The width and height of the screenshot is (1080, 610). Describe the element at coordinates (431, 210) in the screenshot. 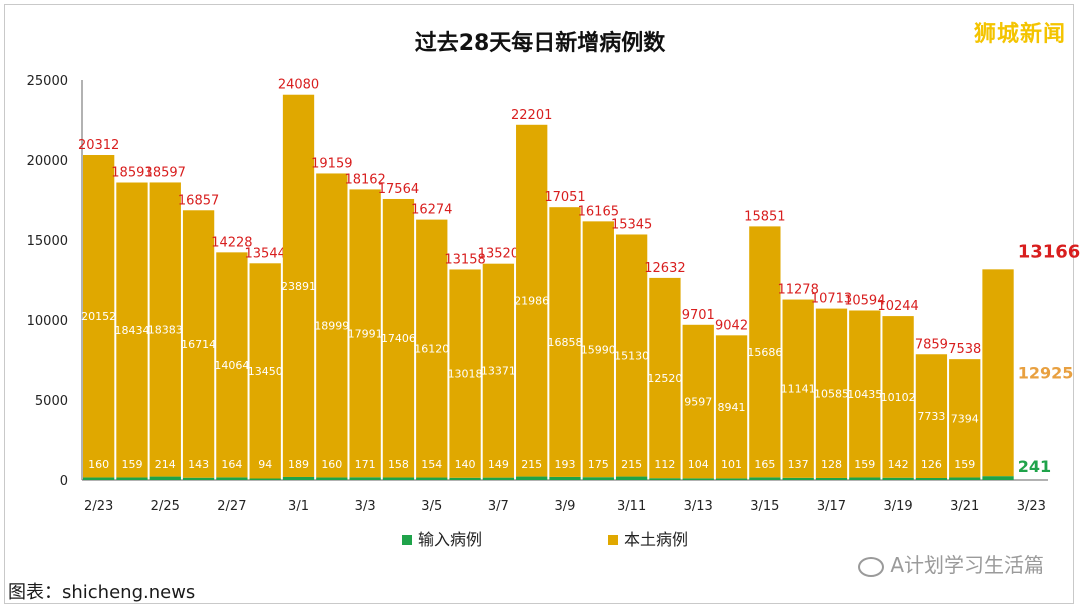

I see `label-total: 16274` at that location.